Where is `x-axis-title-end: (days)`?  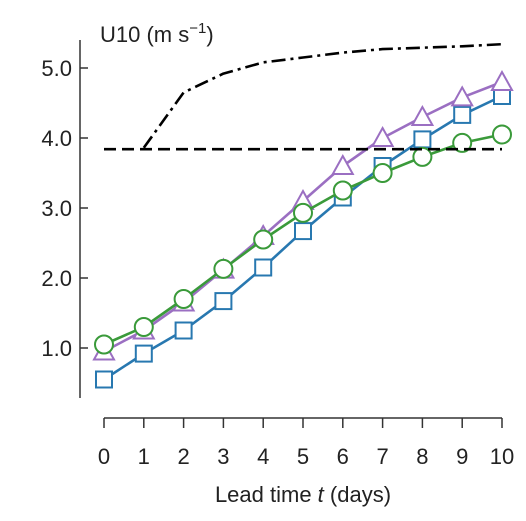
x-axis-title-end: (days) is located at coordinates (357, 494).